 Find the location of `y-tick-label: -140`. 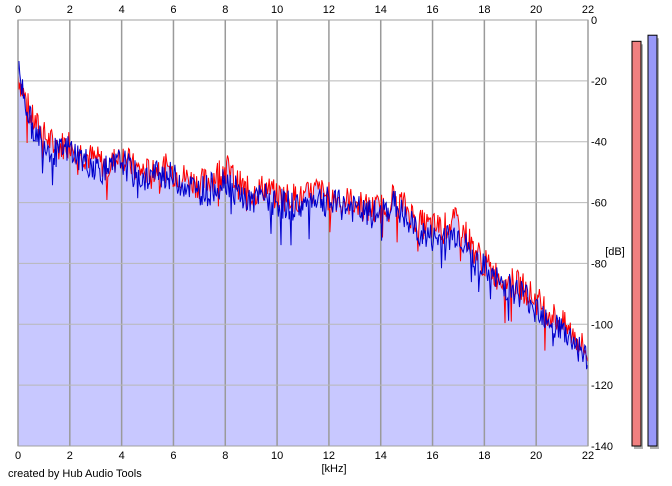

y-tick-label: -140 is located at coordinates (602, 447).